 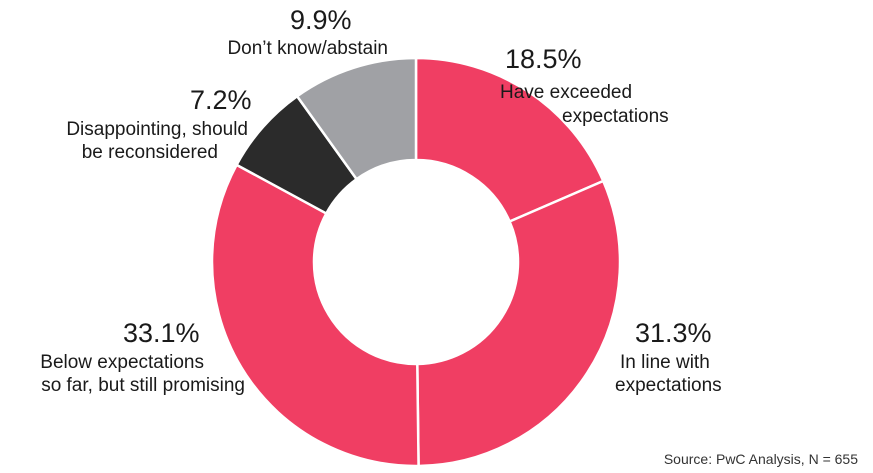 I want to click on category-label-disappointing-line1: Disappointing, should, so click(x=157, y=129).